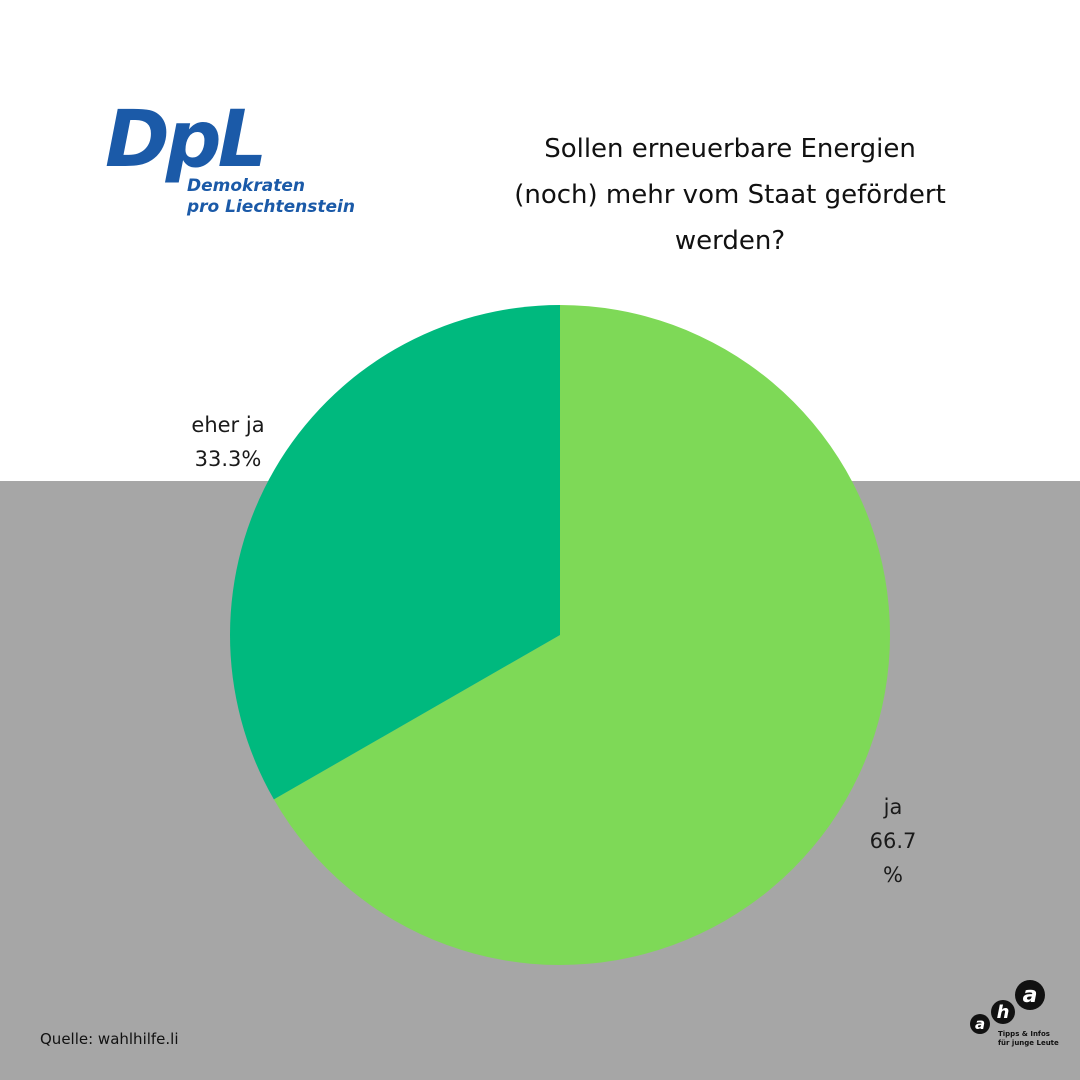 The image size is (1080, 1080). I want to click on slice-label-ja: ja 66.7 %, so click(893, 841).